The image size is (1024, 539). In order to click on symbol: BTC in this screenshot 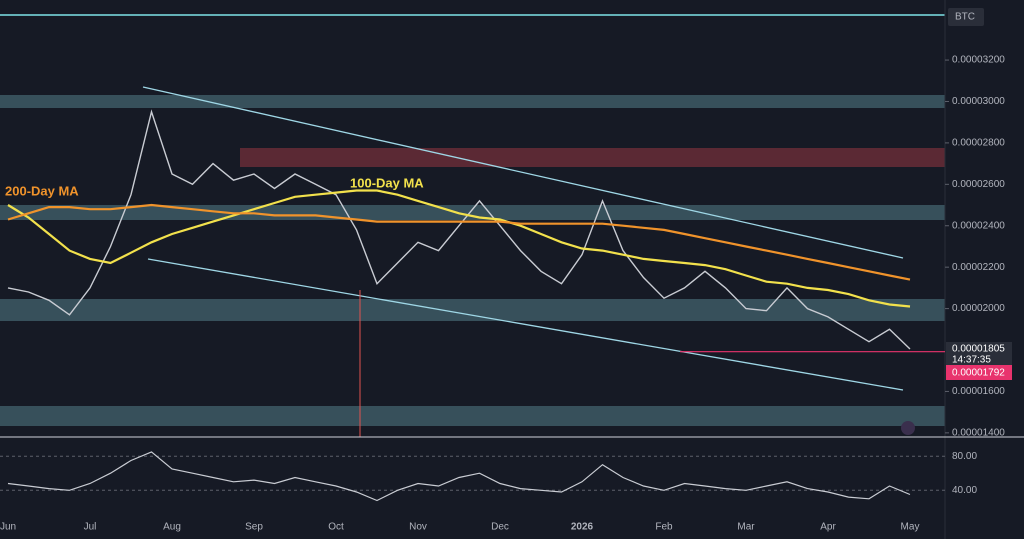, I will do `click(965, 17)`.